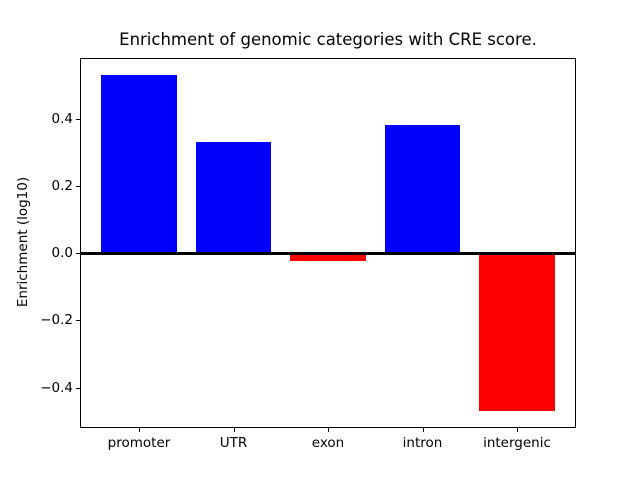  I want to click on y-tick-label: −0.2, so click(56, 320).